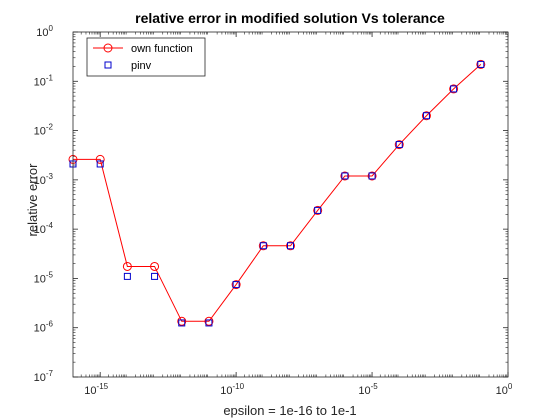 Image resolution: width=560 pixels, height=420 pixels. I want to click on y-tick-label: 10⁻⁵, so click(44, 277).